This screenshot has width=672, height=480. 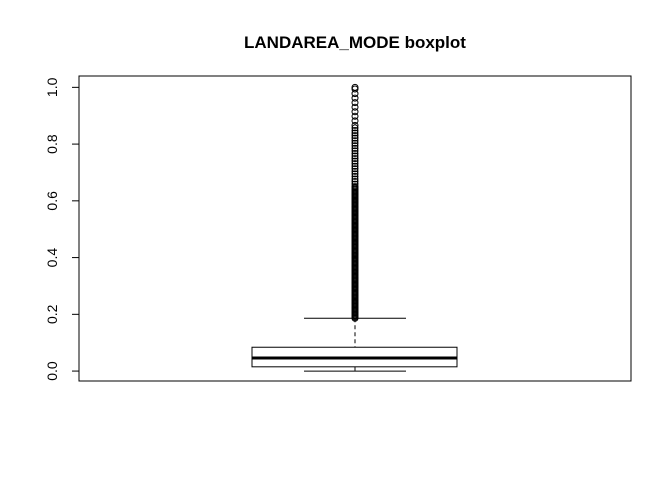 What do you see at coordinates (52, 258) in the screenshot?
I see `y-tick-label: 0.4` at bounding box center [52, 258].